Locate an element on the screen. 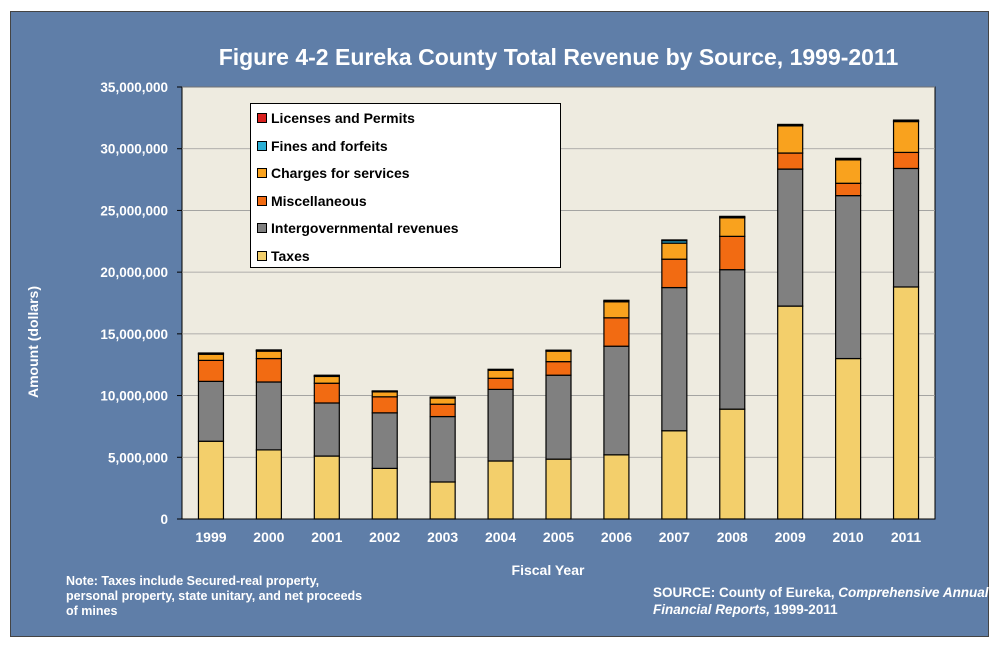 The height and width of the screenshot is (650, 997). legend-label: Miscellaneous is located at coordinates (319, 200).